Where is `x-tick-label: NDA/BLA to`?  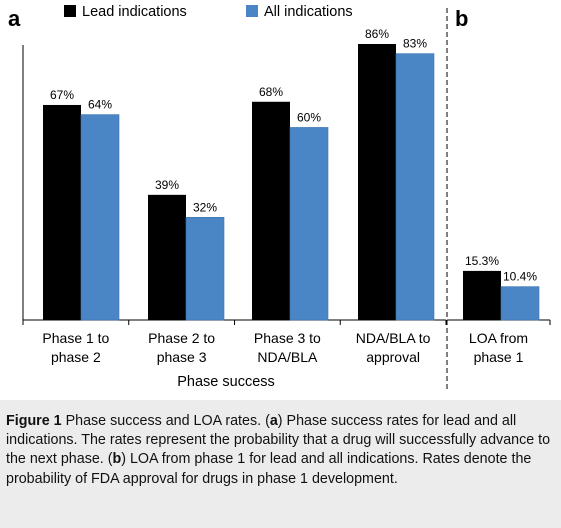
x-tick-label: NDA/BLA to is located at coordinates (393, 338).